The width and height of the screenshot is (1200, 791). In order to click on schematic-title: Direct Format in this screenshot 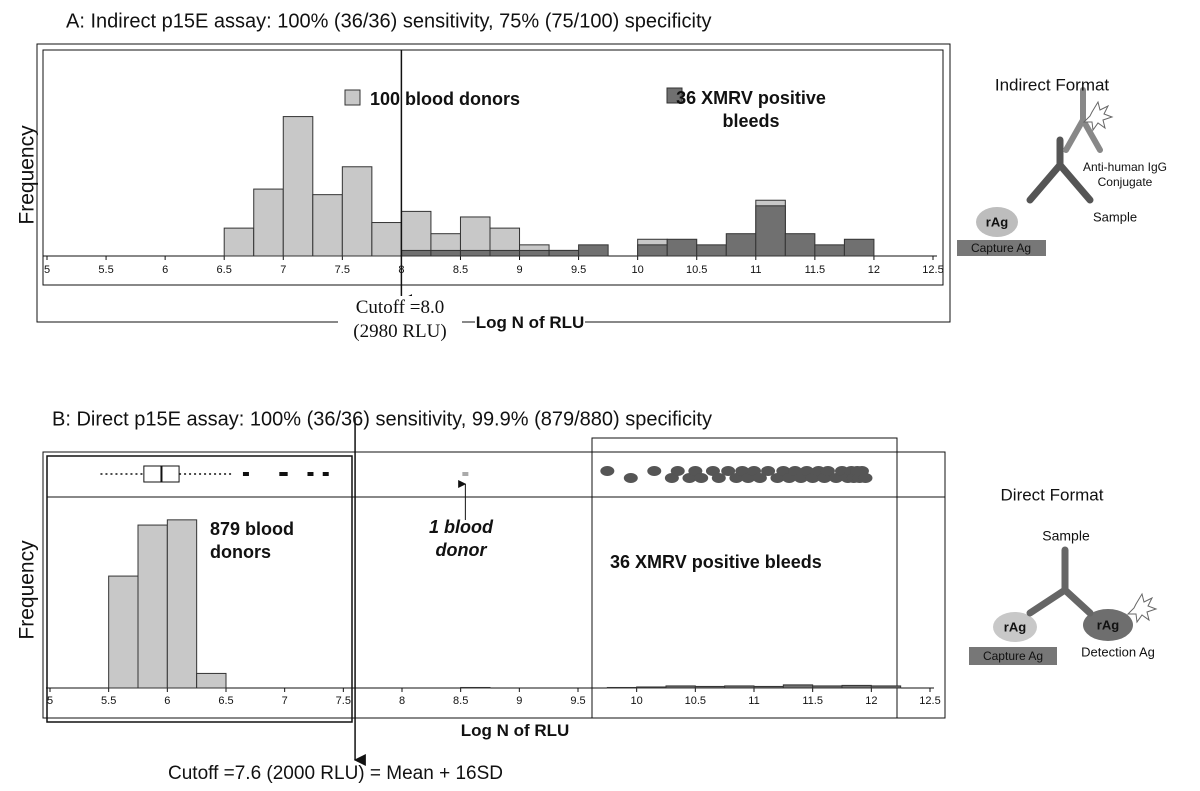, I will do `click(1052, 494)`.